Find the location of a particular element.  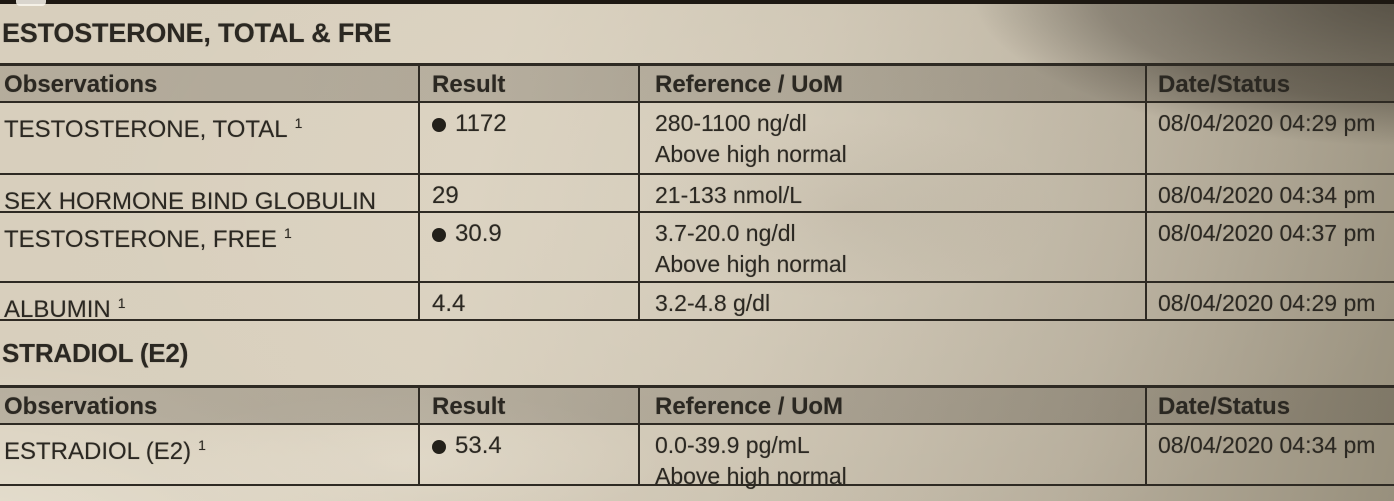

observation-cell: TESTOSTERONE, TOTAL 1 is located at coordinates (210, 139).